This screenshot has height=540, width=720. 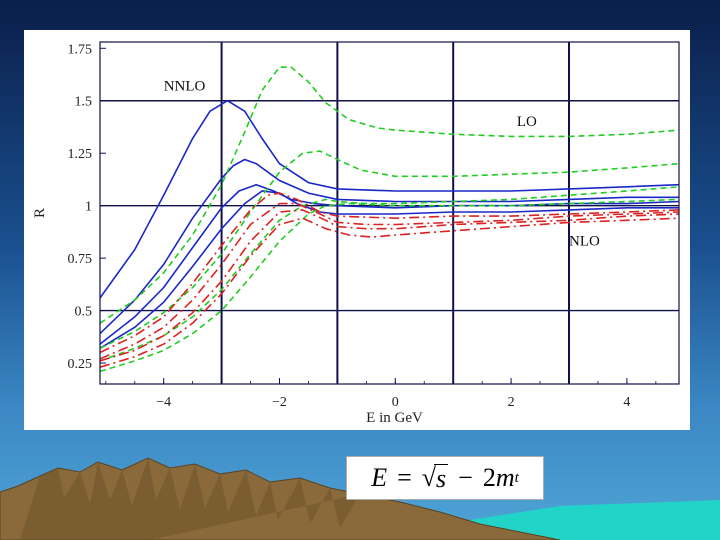 I want to click on y-axis-label: R, so click(x=40, y=213).